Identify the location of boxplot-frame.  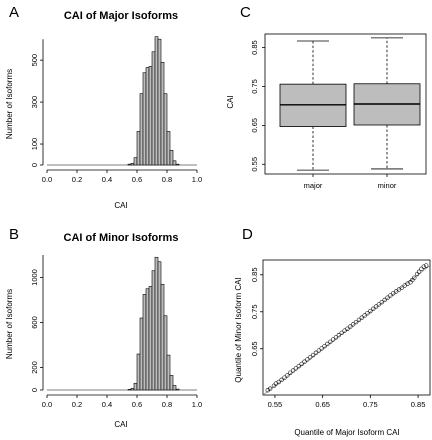
(345, 104).